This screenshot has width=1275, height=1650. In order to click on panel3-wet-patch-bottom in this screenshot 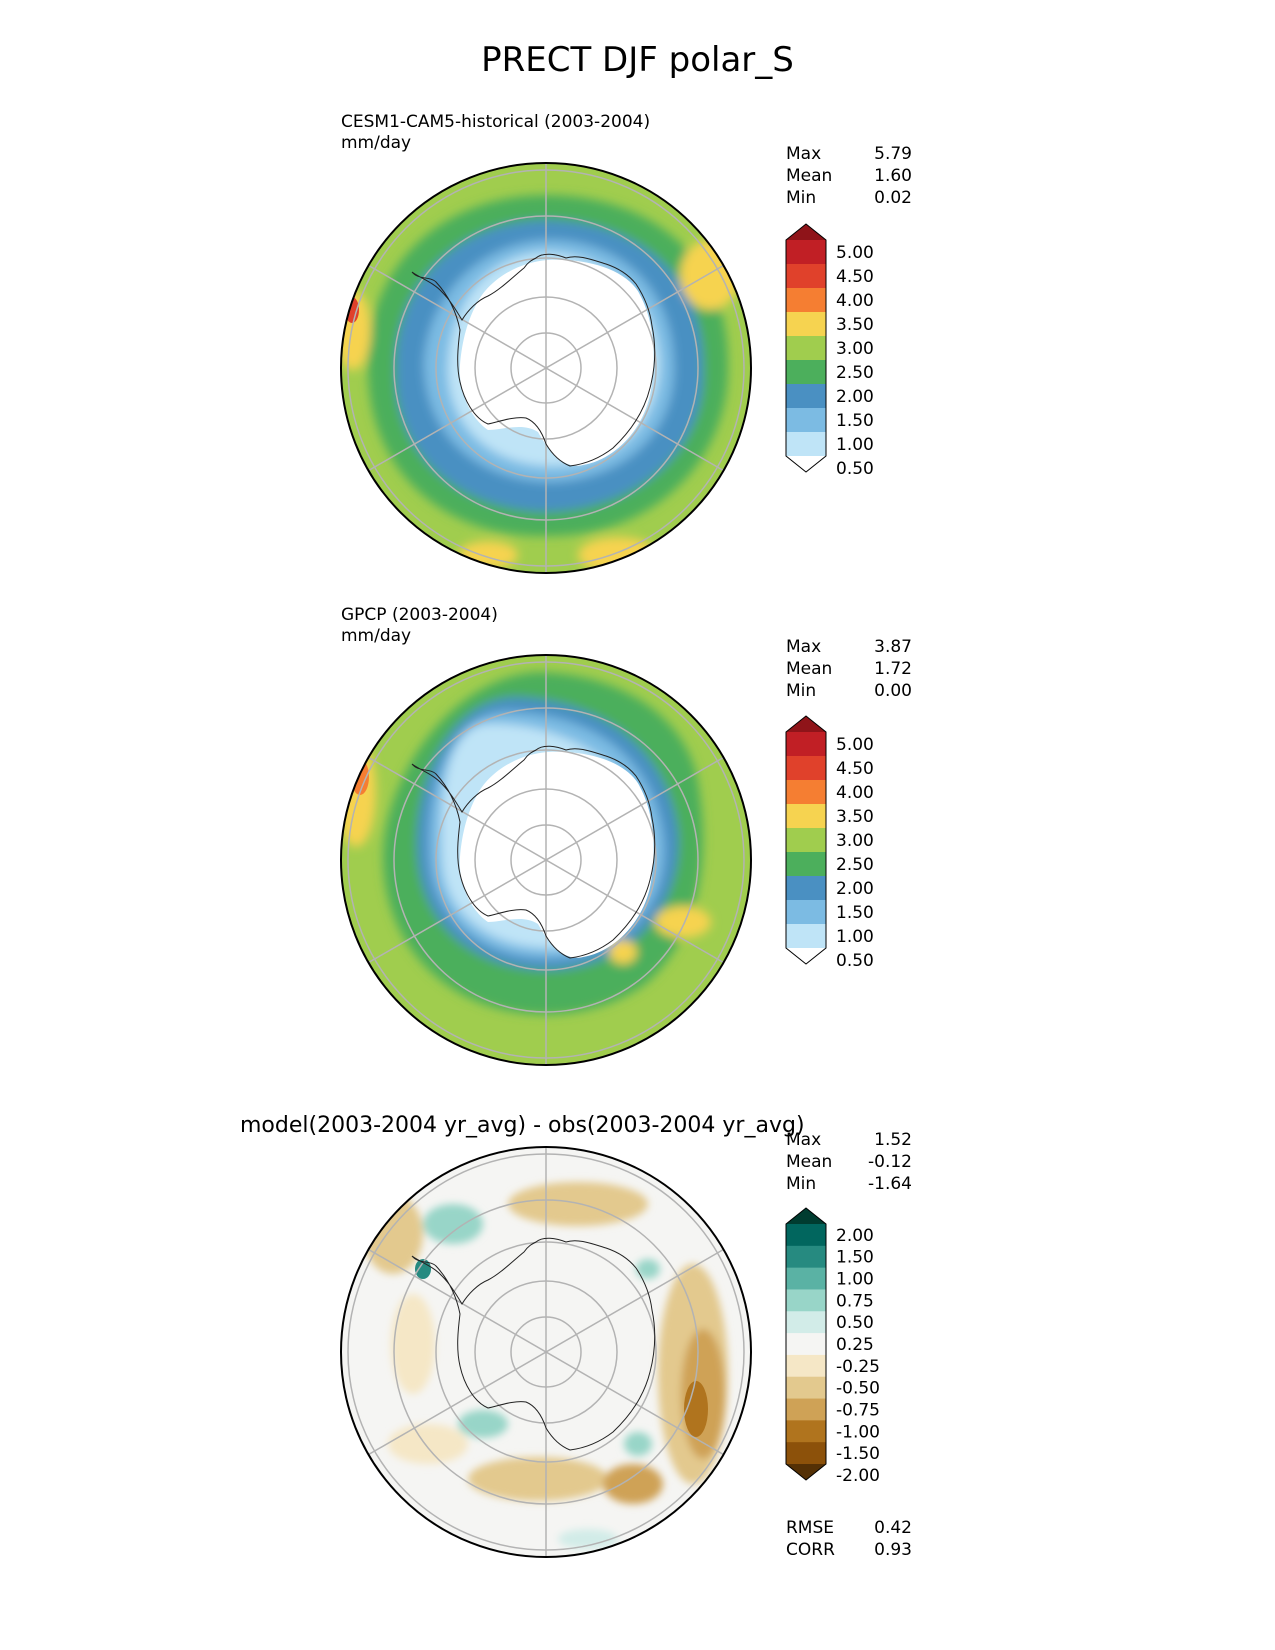, I will do `click(588, 1539)`.